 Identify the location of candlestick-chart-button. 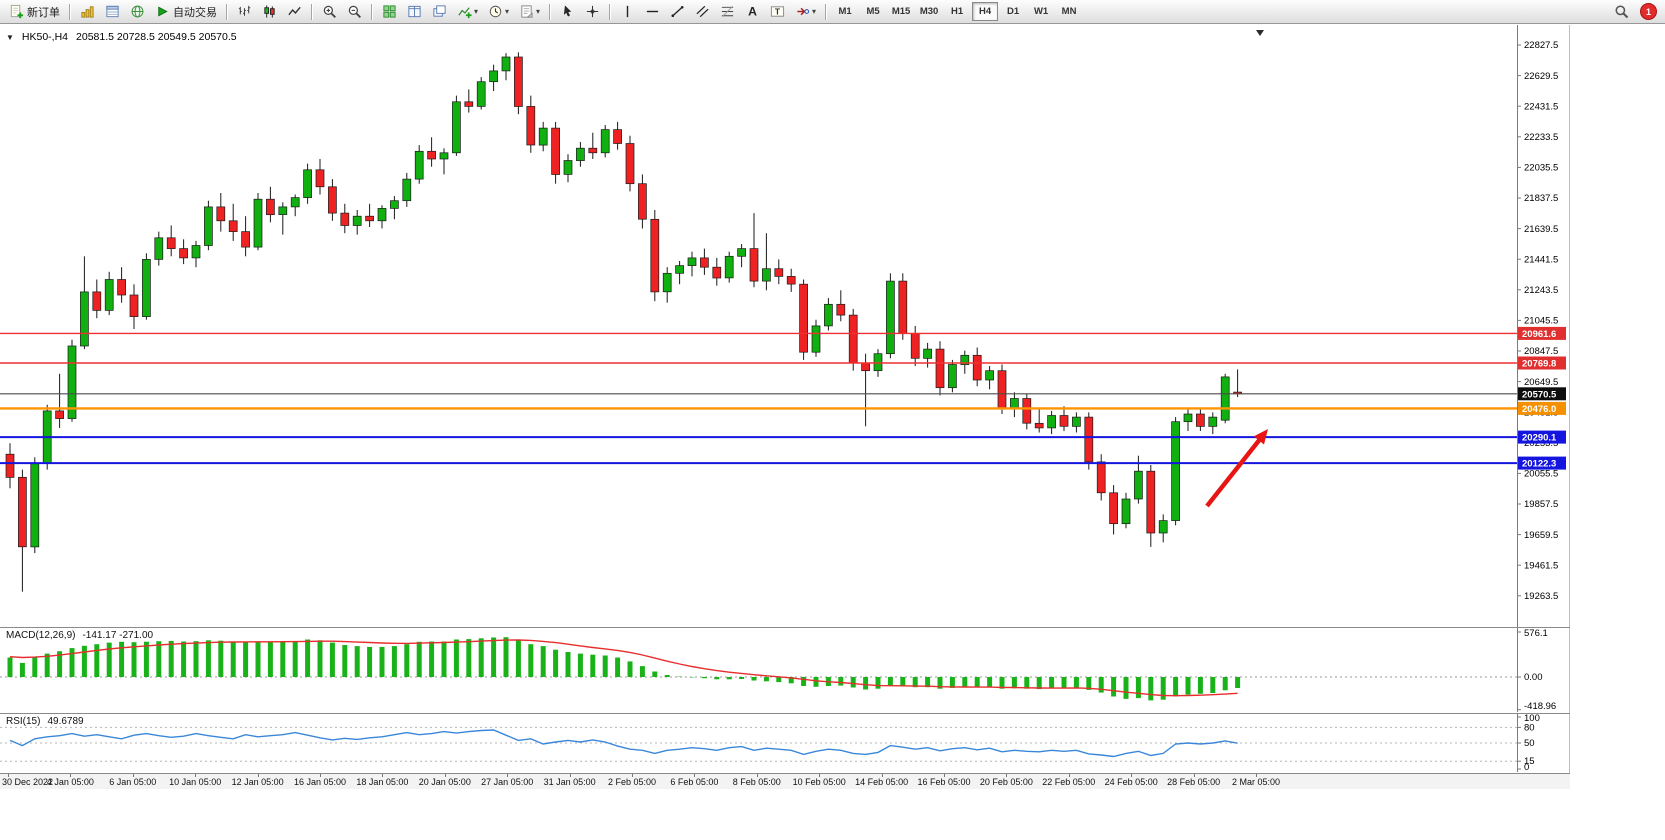
(269, 12).